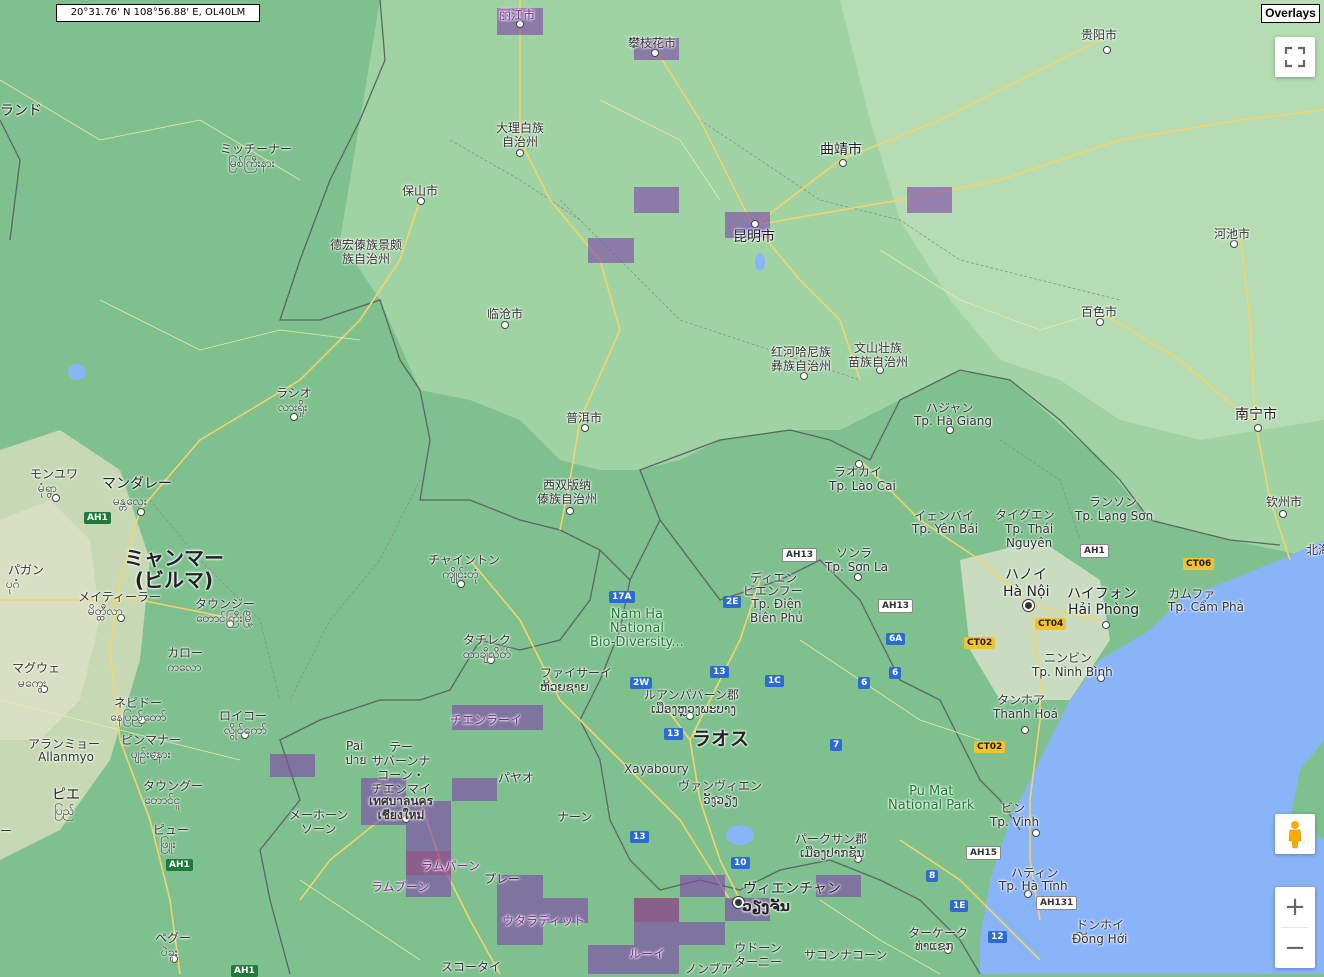  What do you see at coordinates (584, 418) in the screenshot?
I see `map-label: 普洱市` at bounding box center [584, 418].